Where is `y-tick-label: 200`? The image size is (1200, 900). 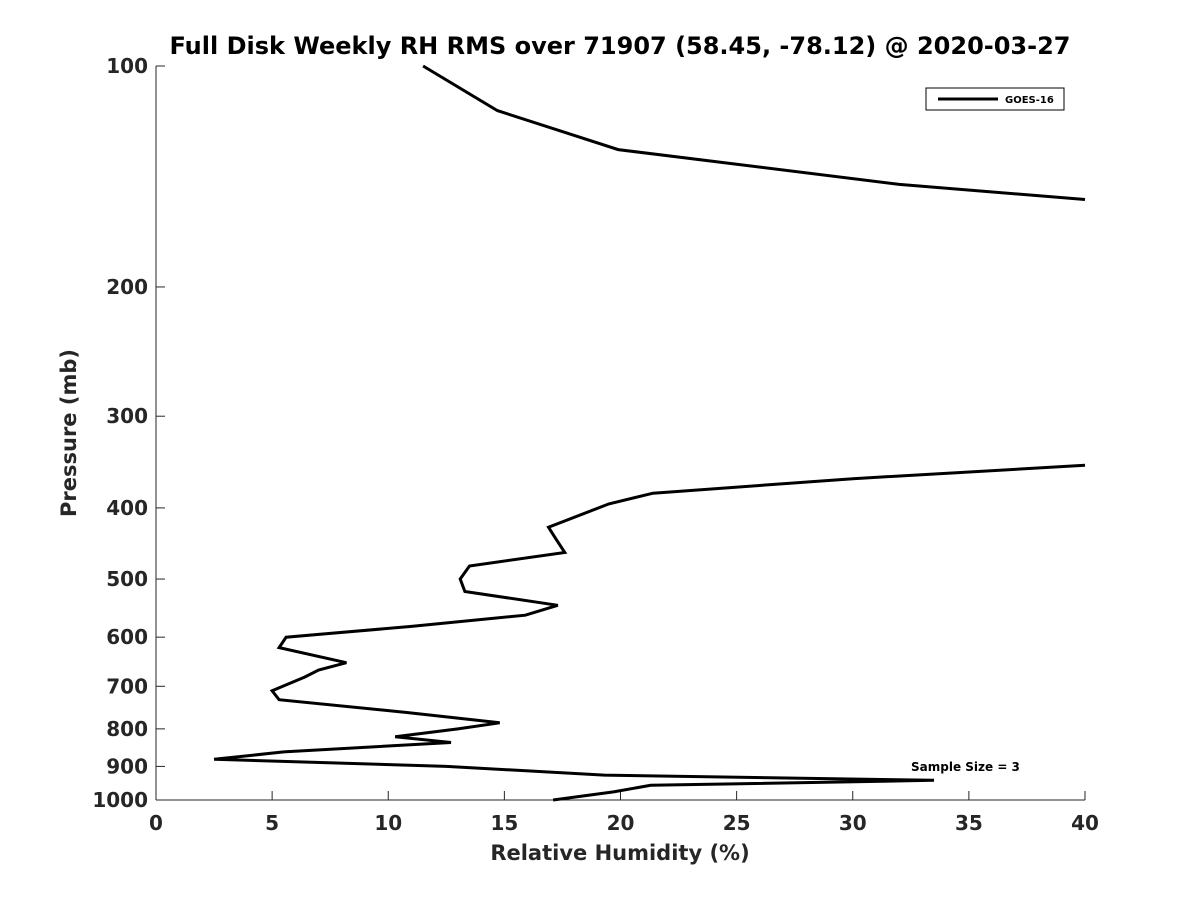
y-tick-label: 200 is located at coordinates (127, 287).